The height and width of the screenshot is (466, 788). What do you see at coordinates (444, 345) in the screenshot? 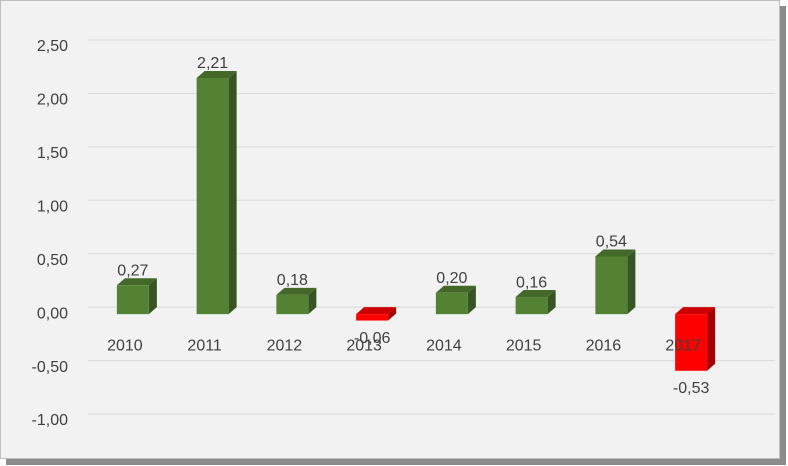
I see `x-tick-label: 2014` at bounding box center [444, 345].